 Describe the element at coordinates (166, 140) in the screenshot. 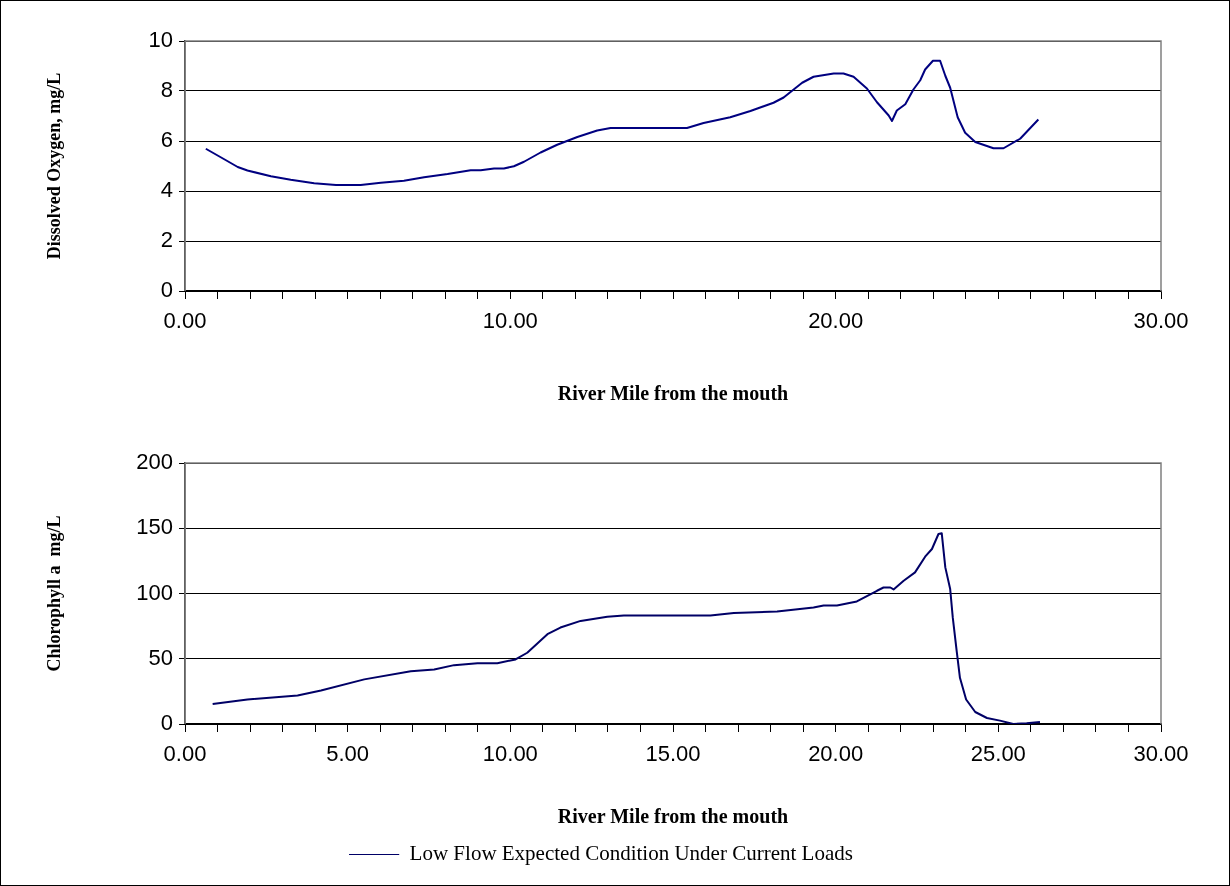

I see `y-tick-label: 6` at that location.